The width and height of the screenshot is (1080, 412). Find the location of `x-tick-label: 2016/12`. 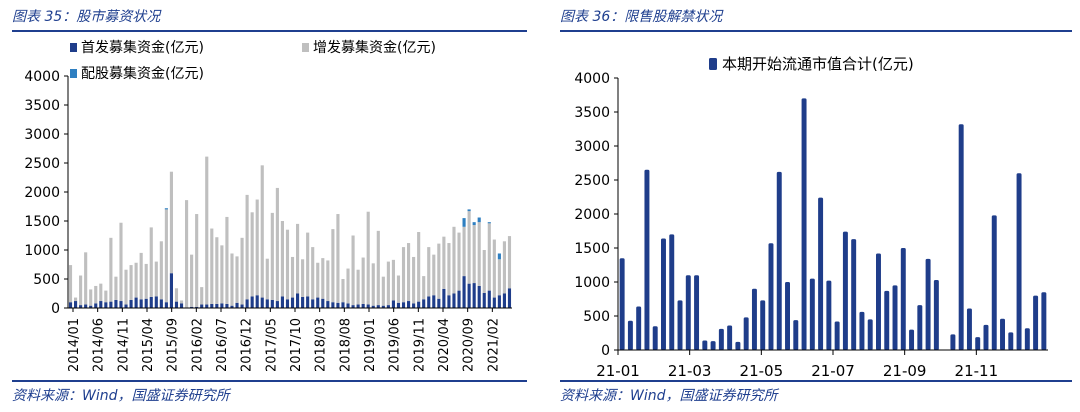

x-tick-label: 2016/12 is located at coordinates (247, 345).